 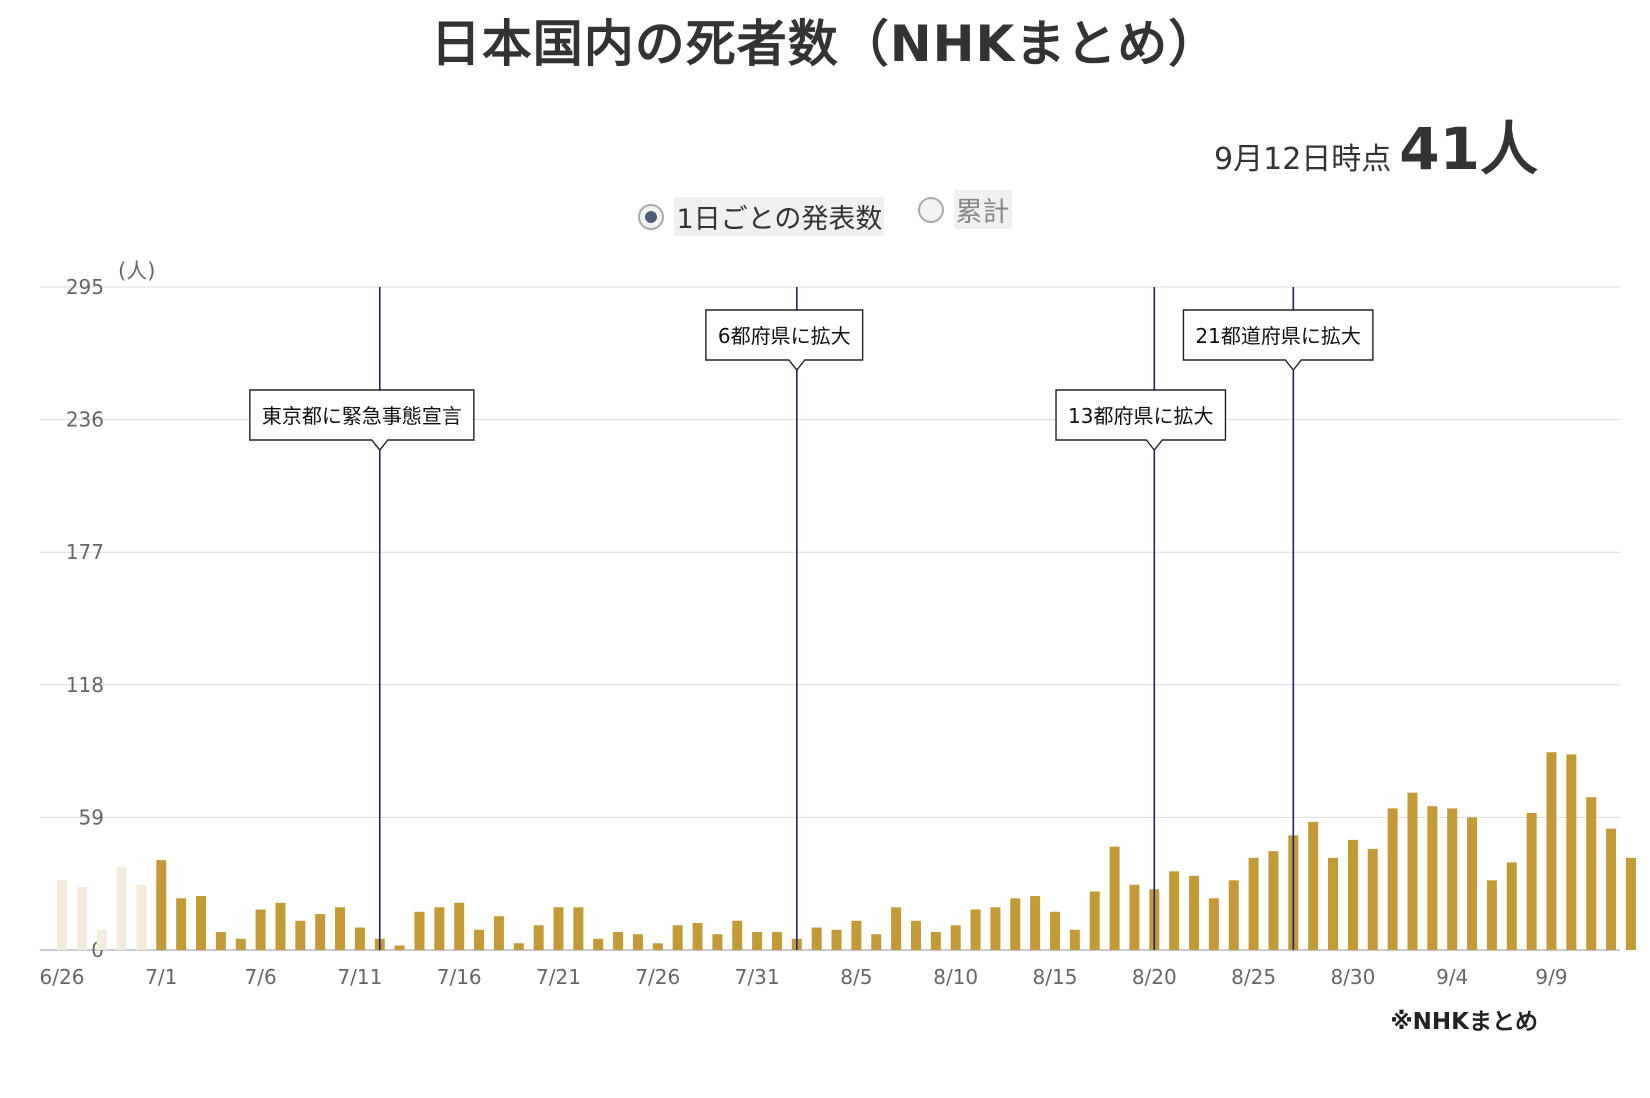 I want to click on radio-dot-icon, so click(x=651, y=216).